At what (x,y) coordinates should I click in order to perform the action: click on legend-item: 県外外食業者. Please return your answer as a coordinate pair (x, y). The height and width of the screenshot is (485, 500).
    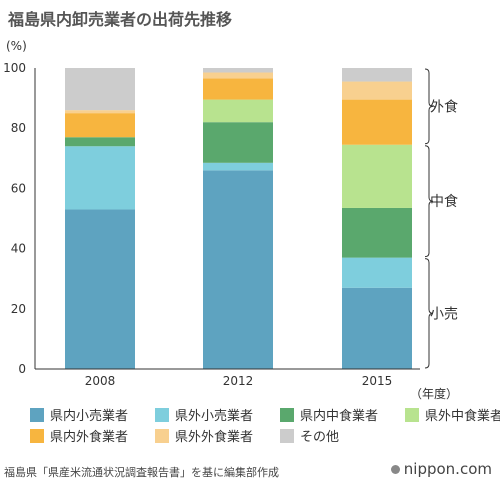
    Looking at the image, I should click on (204, 435).